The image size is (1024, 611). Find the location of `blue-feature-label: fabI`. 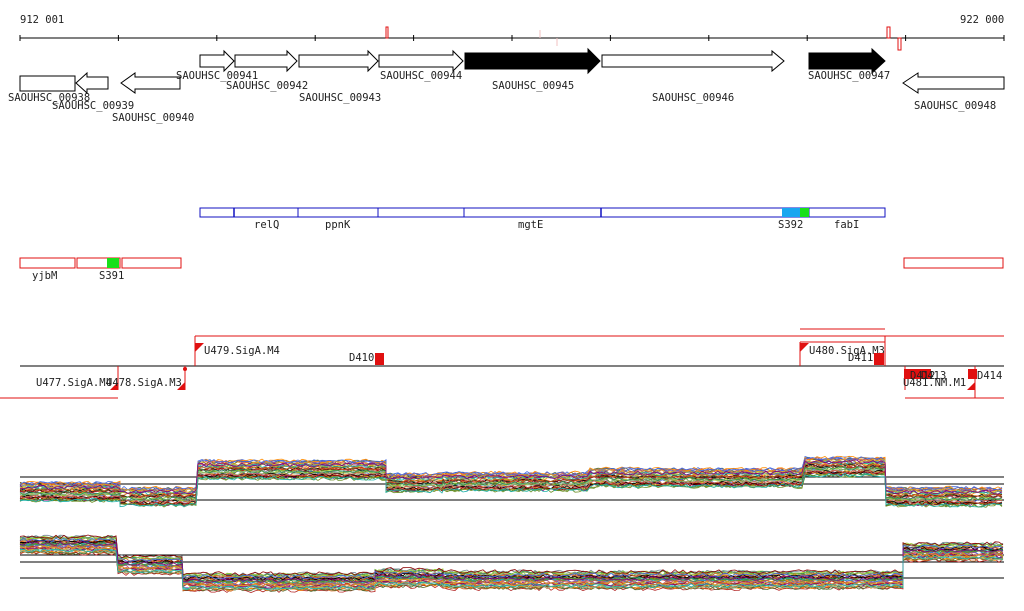

blue-feature-label: fabI is located at coordinates (846, 225).